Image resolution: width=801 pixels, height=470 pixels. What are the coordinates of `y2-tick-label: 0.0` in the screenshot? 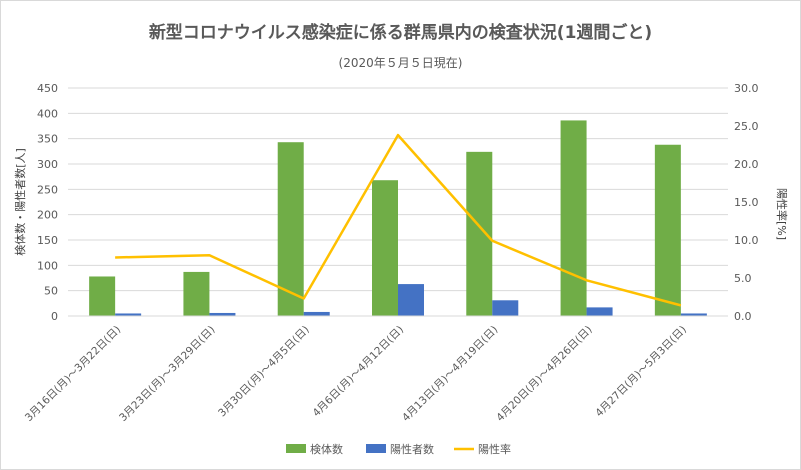 It's located at (743, 316).